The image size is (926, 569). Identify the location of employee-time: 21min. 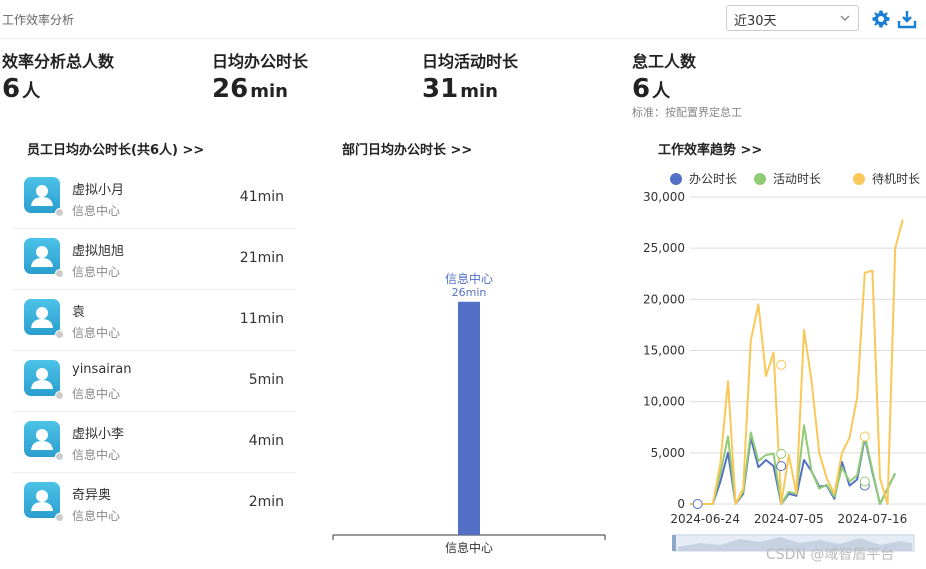
(261, 258).